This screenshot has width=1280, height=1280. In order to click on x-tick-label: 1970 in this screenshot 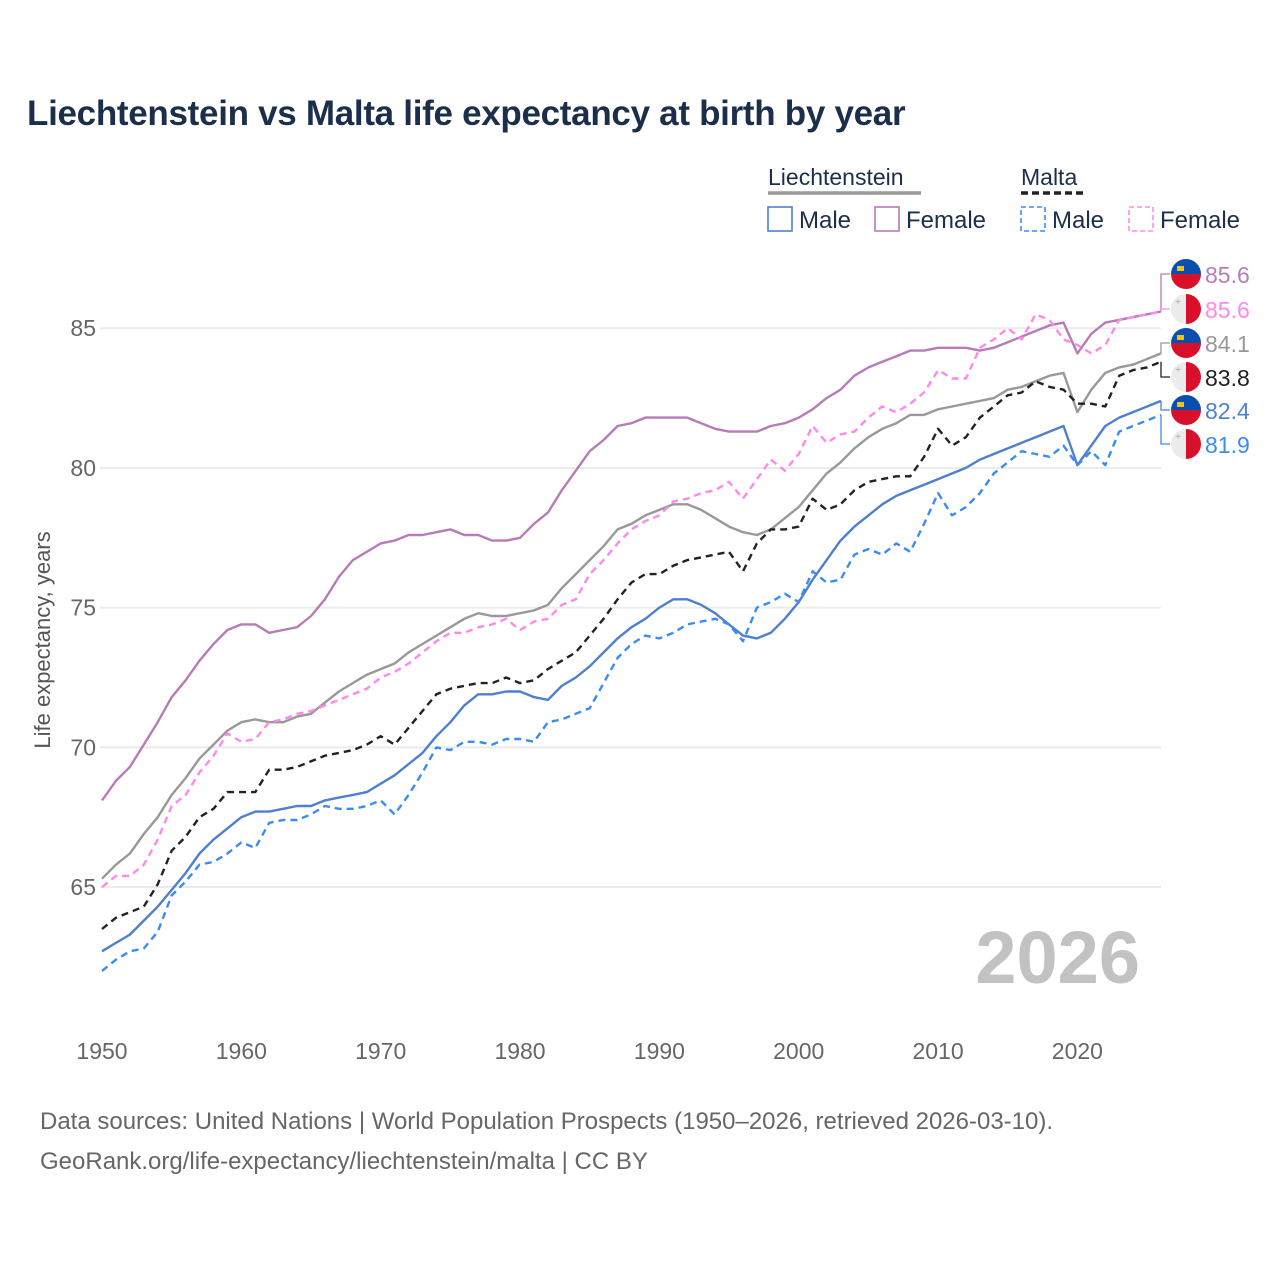, I will do `click(380, 1051)`.